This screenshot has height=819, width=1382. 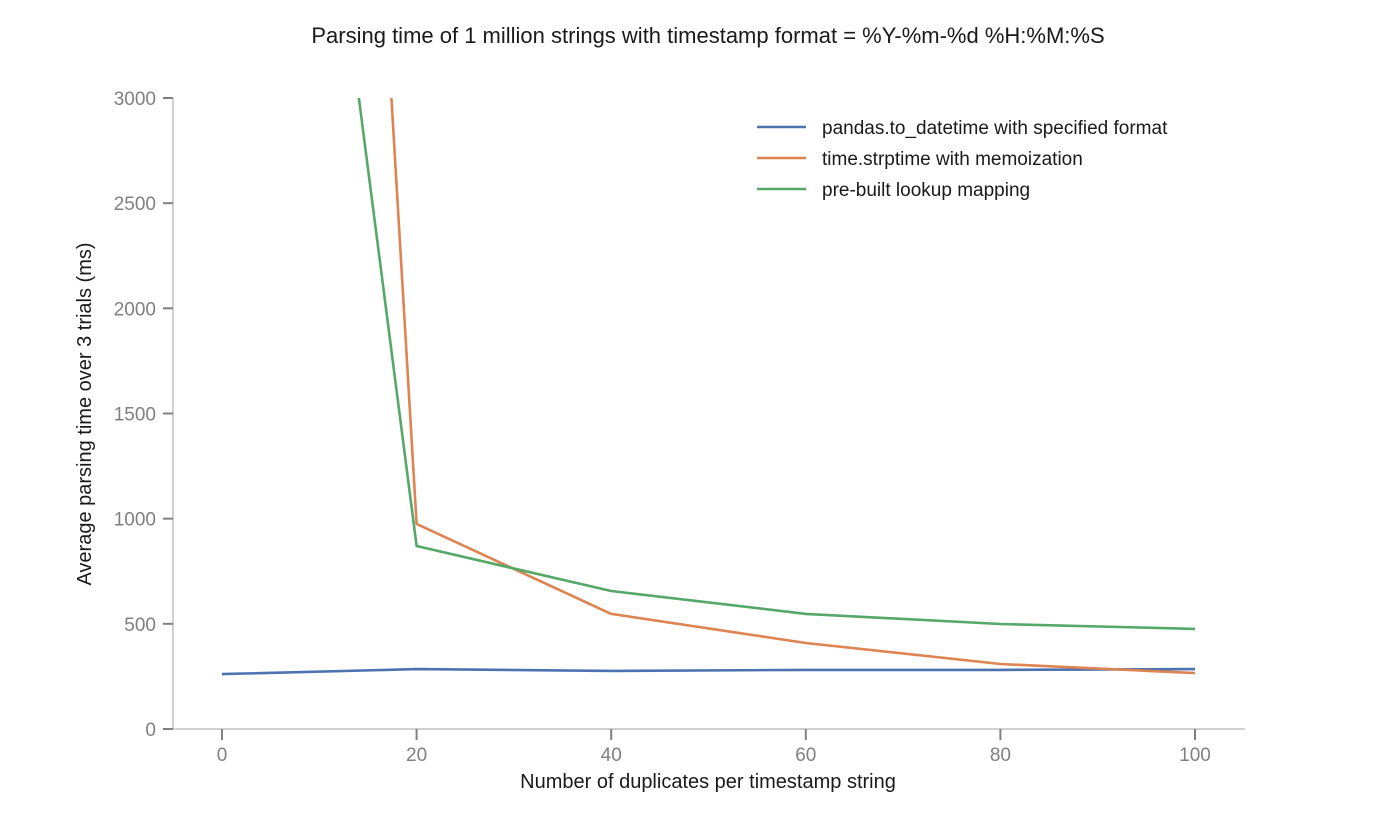 I want to click on x-tick-label: 60, so click(x=805, y=755).